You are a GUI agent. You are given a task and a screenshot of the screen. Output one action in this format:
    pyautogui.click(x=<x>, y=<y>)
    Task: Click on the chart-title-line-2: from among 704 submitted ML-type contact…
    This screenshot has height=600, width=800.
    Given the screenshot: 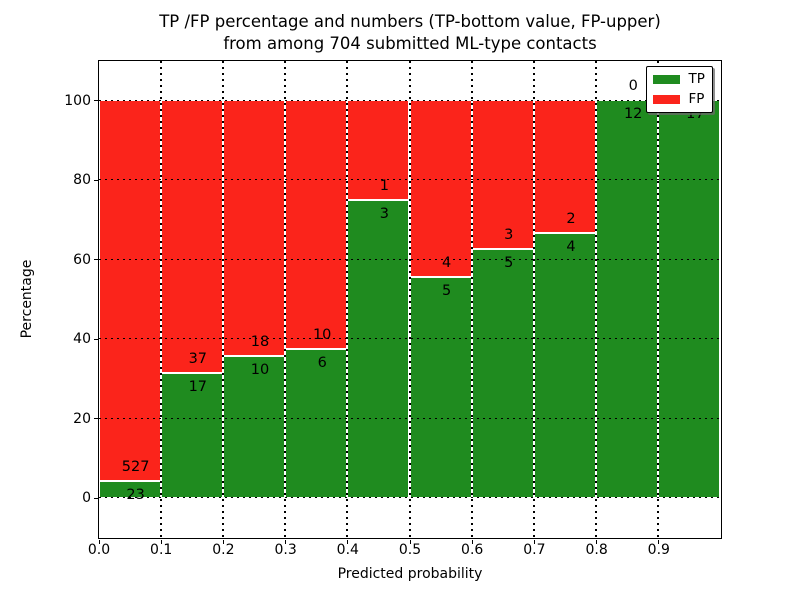 What is the action you would take?
    pyautogui.click(x=410, y=43)
    